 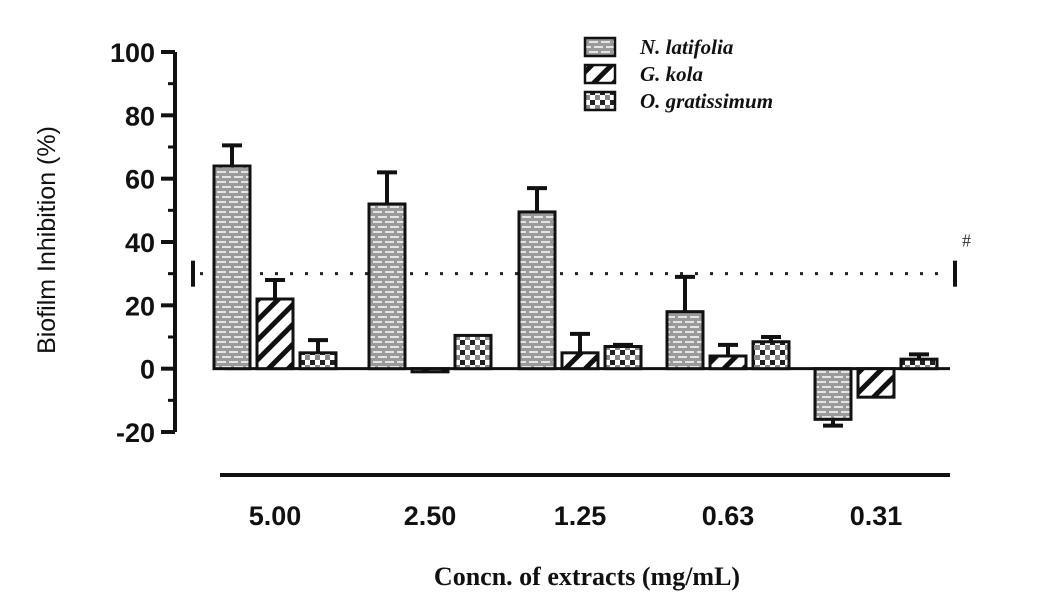 What do you see at coordinates (140, 116) in the screenshot?
I see `y-tick-label: 80` at bounding box center [140, 116].